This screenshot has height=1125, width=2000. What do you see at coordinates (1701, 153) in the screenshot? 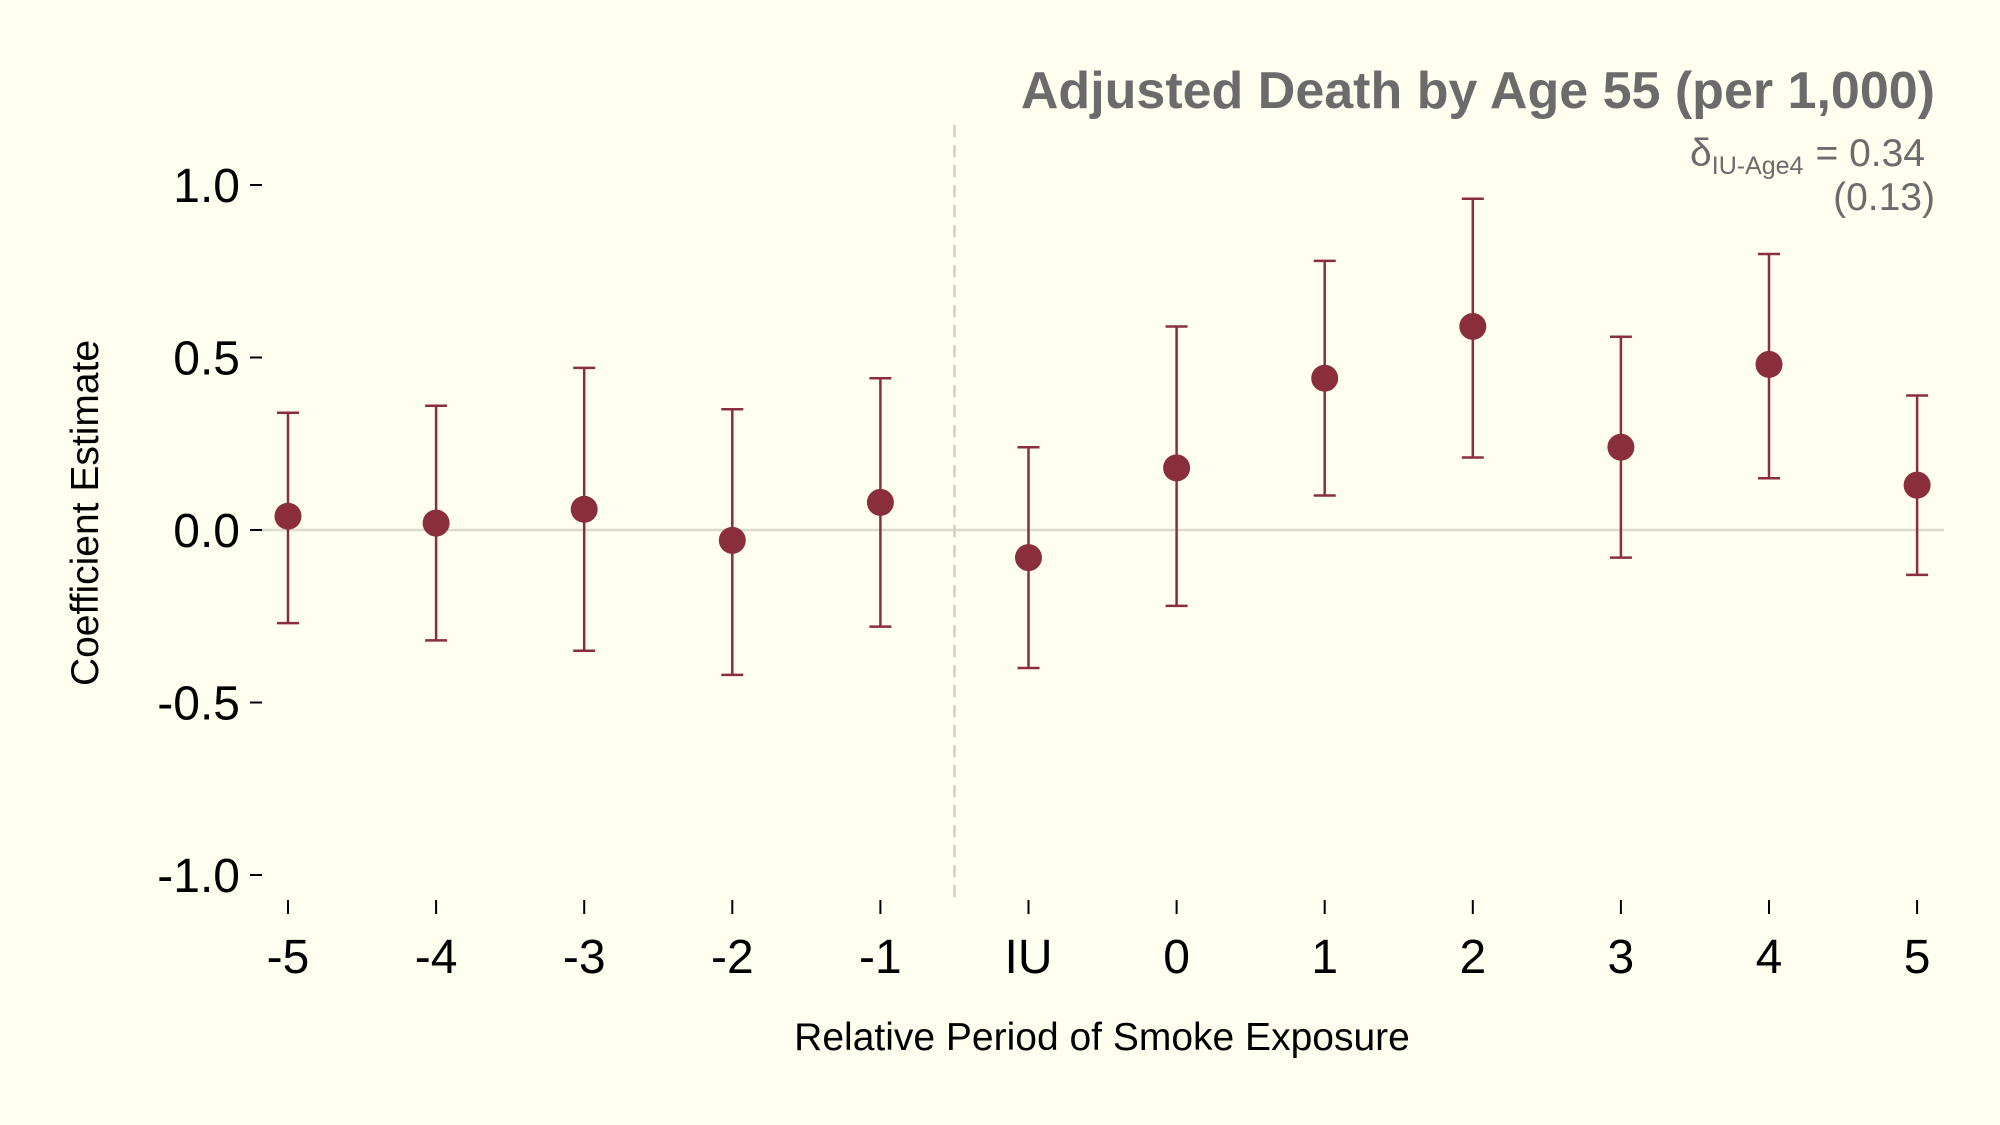
I see `delta-symbol: δ` at bounding box center [1701, 153].